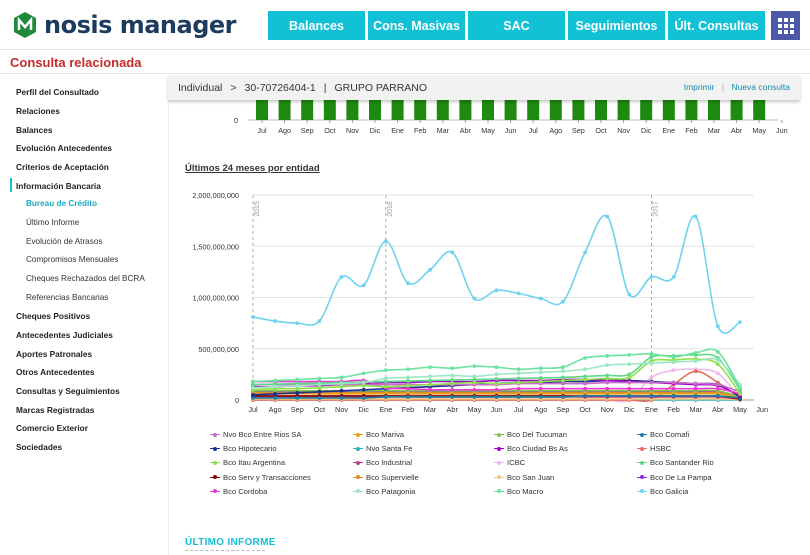 This screenshot has width=810, height=555. Describe the element at coordinates (260, 477) in the screenshot. I see `legend-item: Bco Serv y Transacciones` at that location.